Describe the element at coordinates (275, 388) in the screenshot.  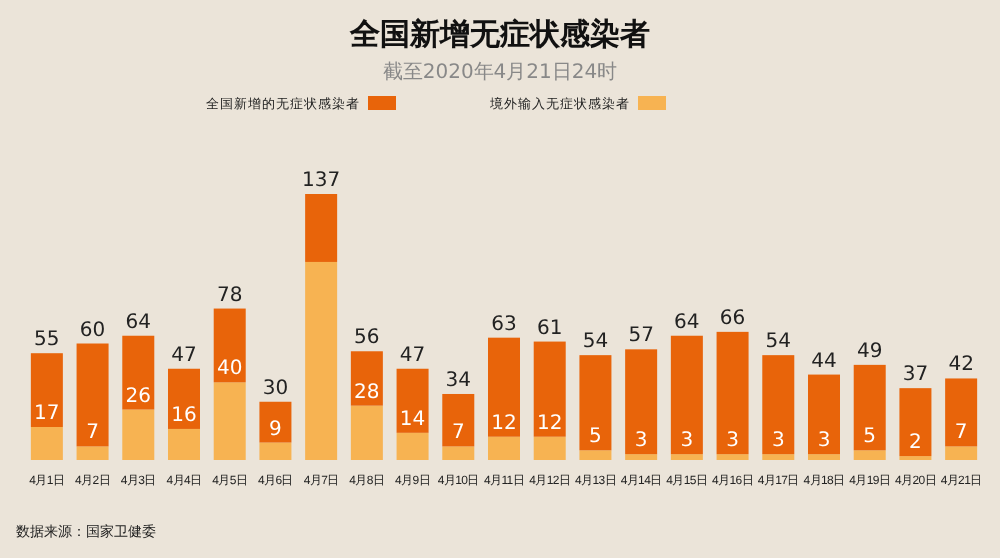
I see `total-label: 30` at that location.